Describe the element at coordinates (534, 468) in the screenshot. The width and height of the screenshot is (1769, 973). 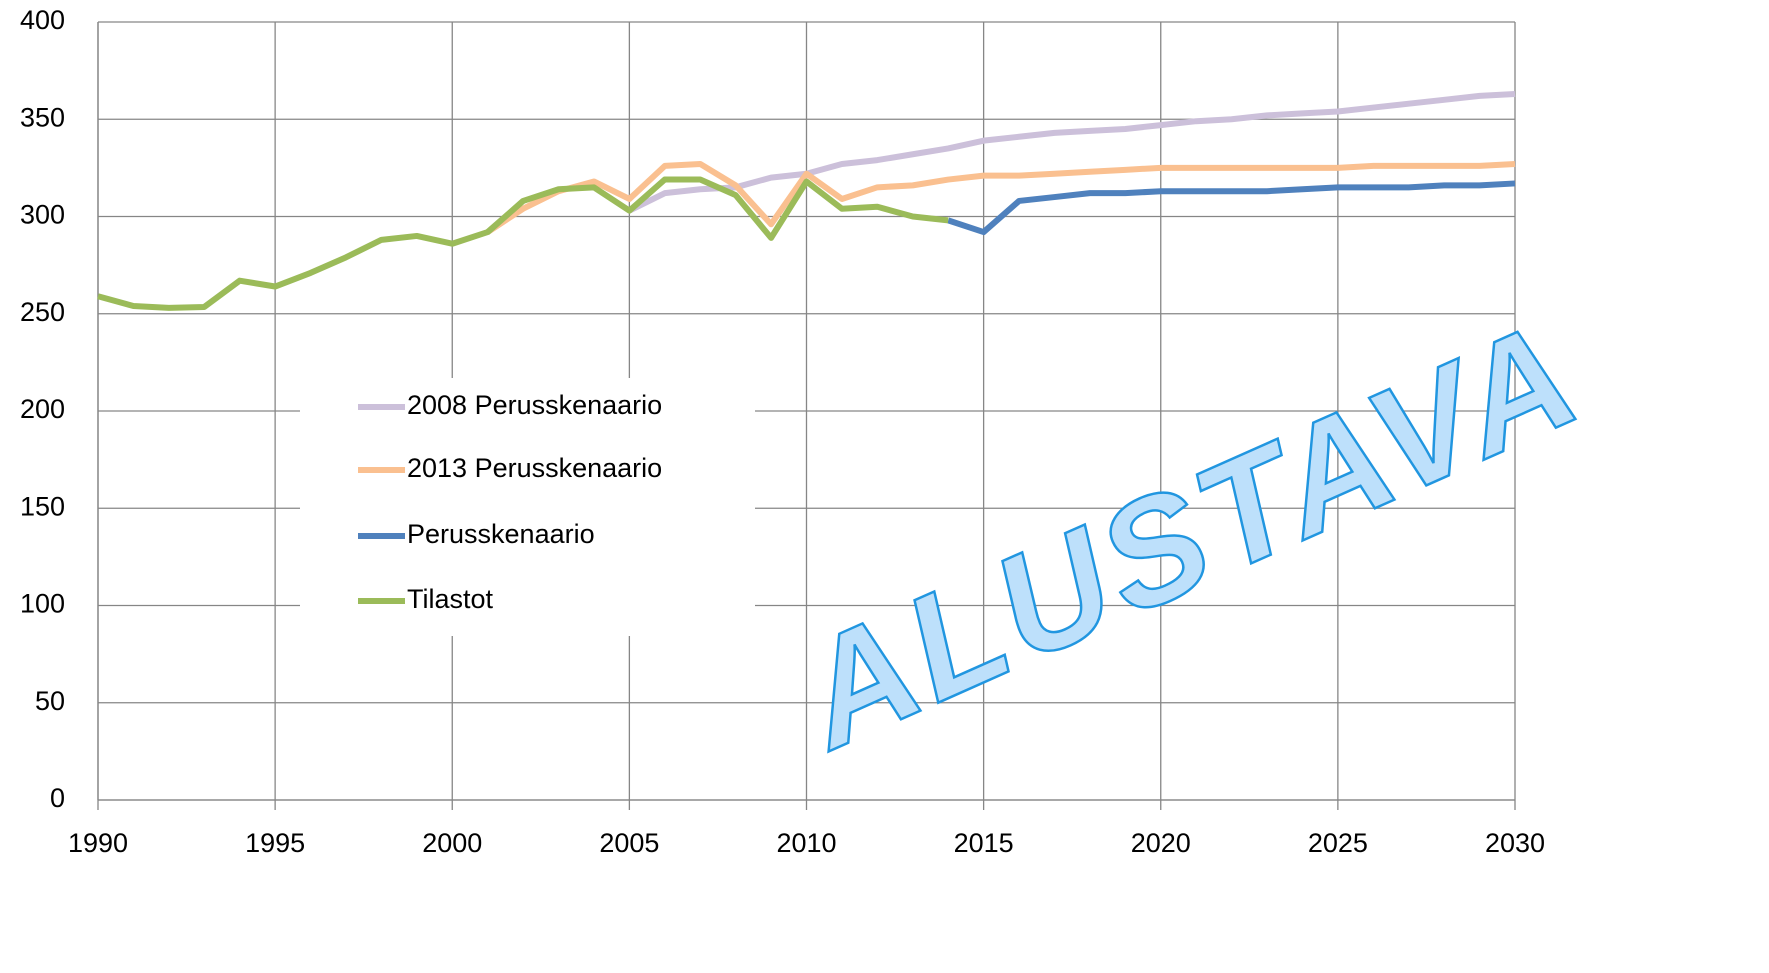
I see `legend-label: 2013 Perusskenaario` at that location.